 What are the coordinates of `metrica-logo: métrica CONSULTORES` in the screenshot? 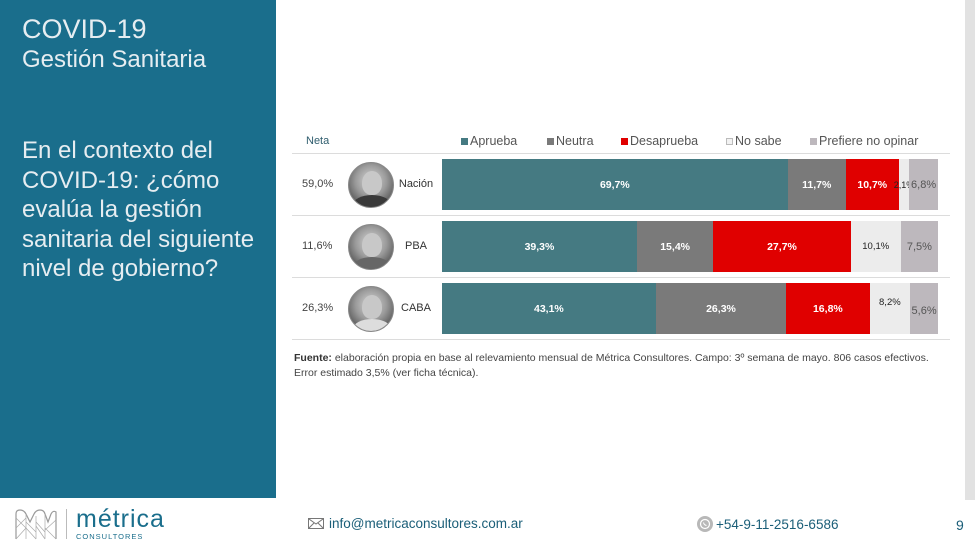 It's located at (89, 524).